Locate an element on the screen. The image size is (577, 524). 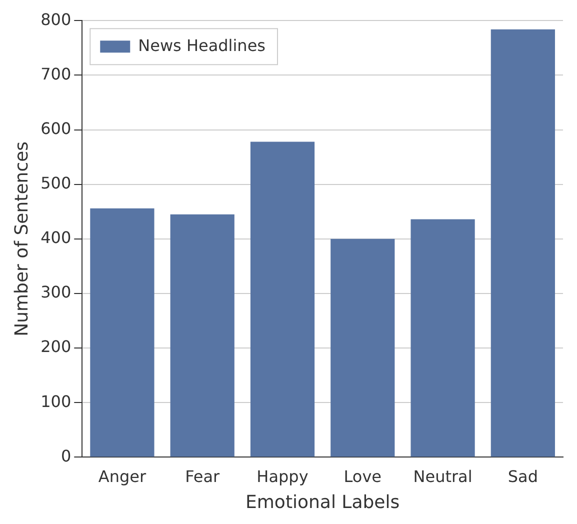
x-axis-title: Emotional Labels is located at coordinates (323, 502).